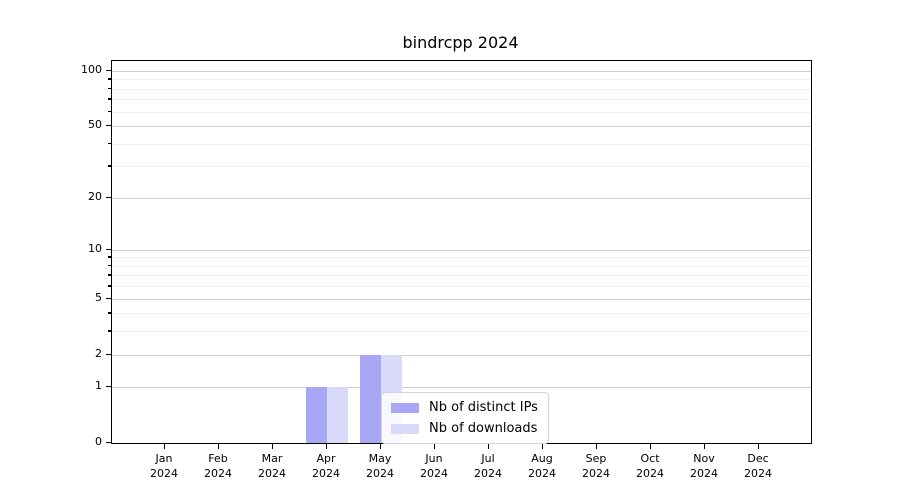 This screenshot has width=900, height=500. I want to click on x-tick-label-month: Apr, so click(326, 458).